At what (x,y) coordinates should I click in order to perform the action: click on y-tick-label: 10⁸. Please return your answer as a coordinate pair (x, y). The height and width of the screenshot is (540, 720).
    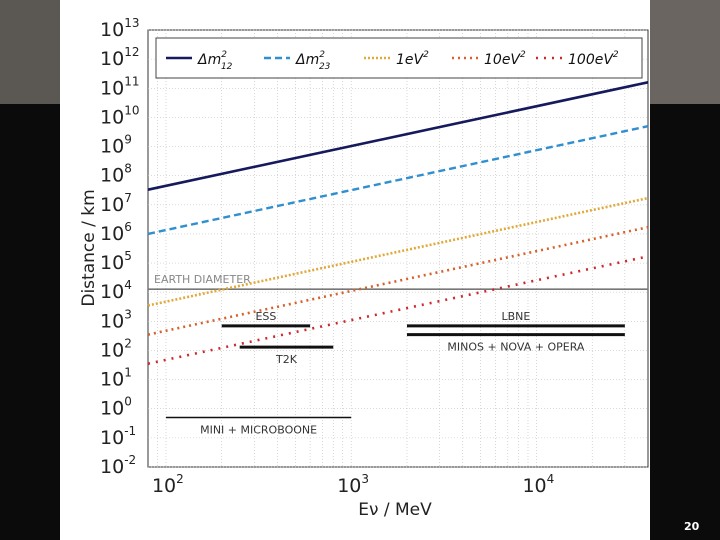
    Looking at the image, I should click on (116, 174).